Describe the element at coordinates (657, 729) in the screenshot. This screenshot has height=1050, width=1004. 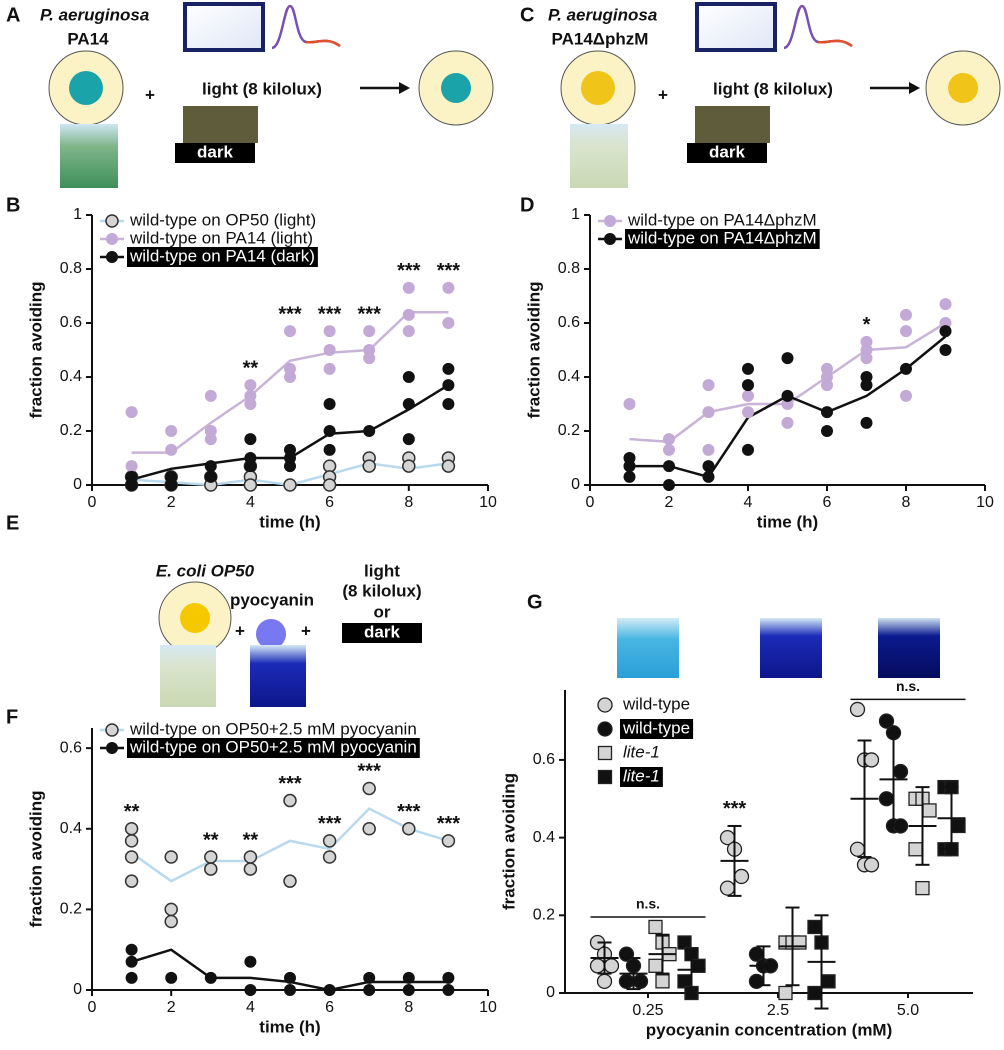
I see `legend-label-bg` at that location.